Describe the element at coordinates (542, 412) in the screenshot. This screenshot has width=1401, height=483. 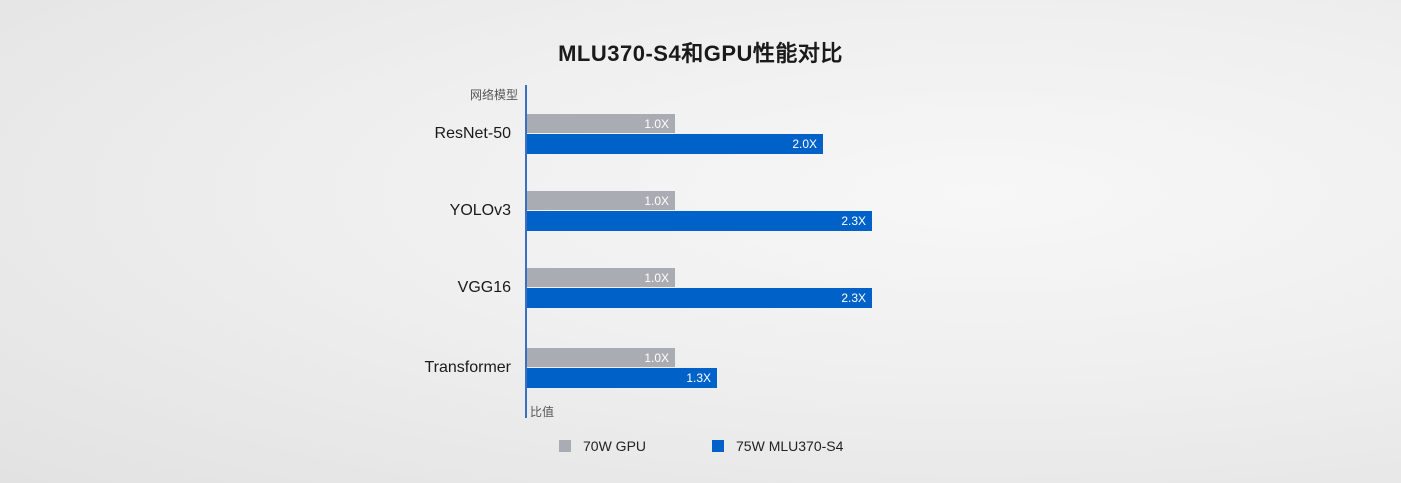
I see `x-axis-title: 比值` at that location.